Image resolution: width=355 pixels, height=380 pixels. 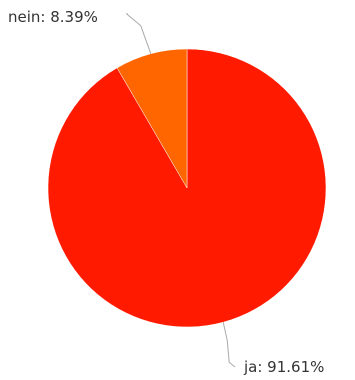 What do you see at coordinates (283, 367) in the screenshot?
I see `slice-label-ja: ja: 91.61%` at bounding box center [283, 367].